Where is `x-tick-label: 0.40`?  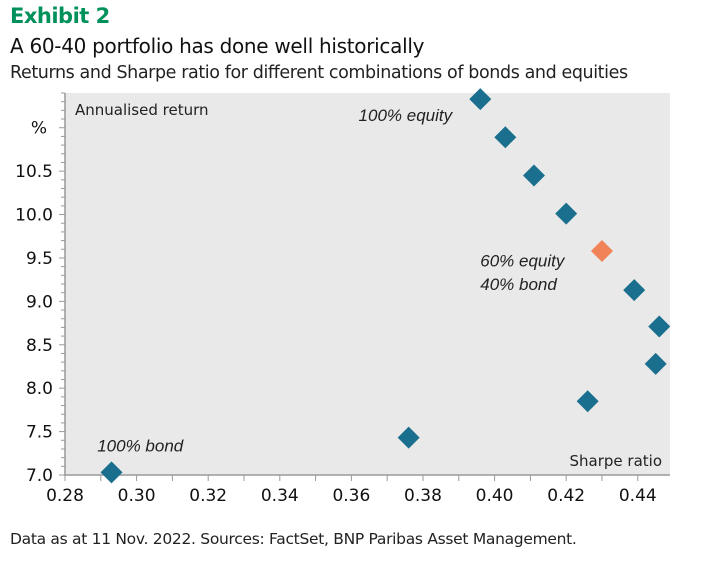
x-tick-label: 0.40 is located at coordinates (495, 496).